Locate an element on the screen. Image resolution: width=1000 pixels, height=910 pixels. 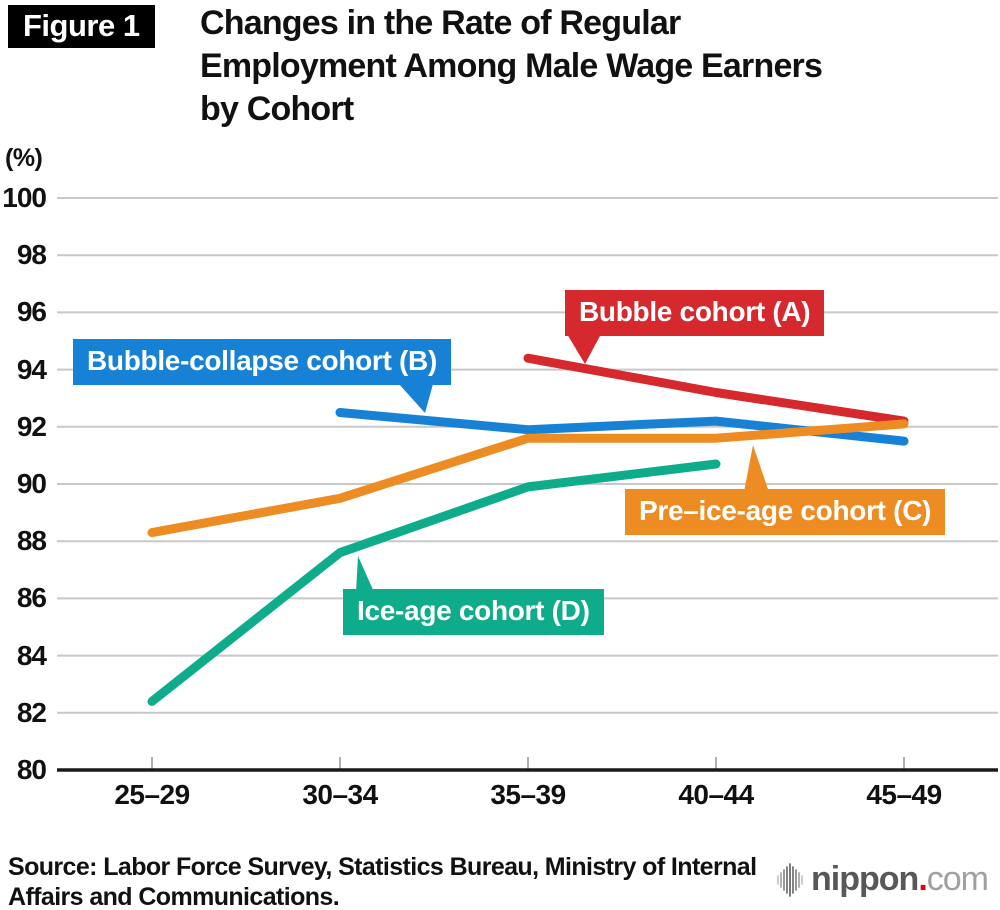
y-axis-unit-label: (%) is located at coordinates (24, 158).